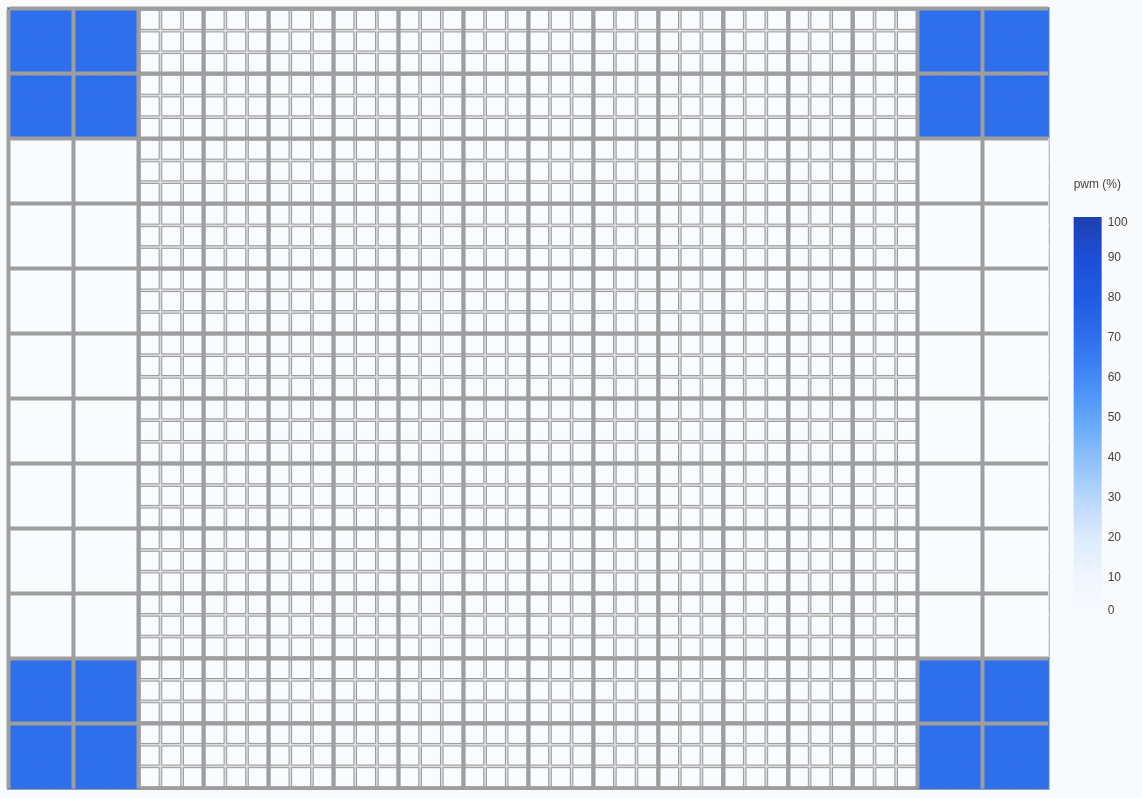  Describe the element at coordinates (1114, 337) in the screenshot. I see `color-bar-label: 70` at that location.